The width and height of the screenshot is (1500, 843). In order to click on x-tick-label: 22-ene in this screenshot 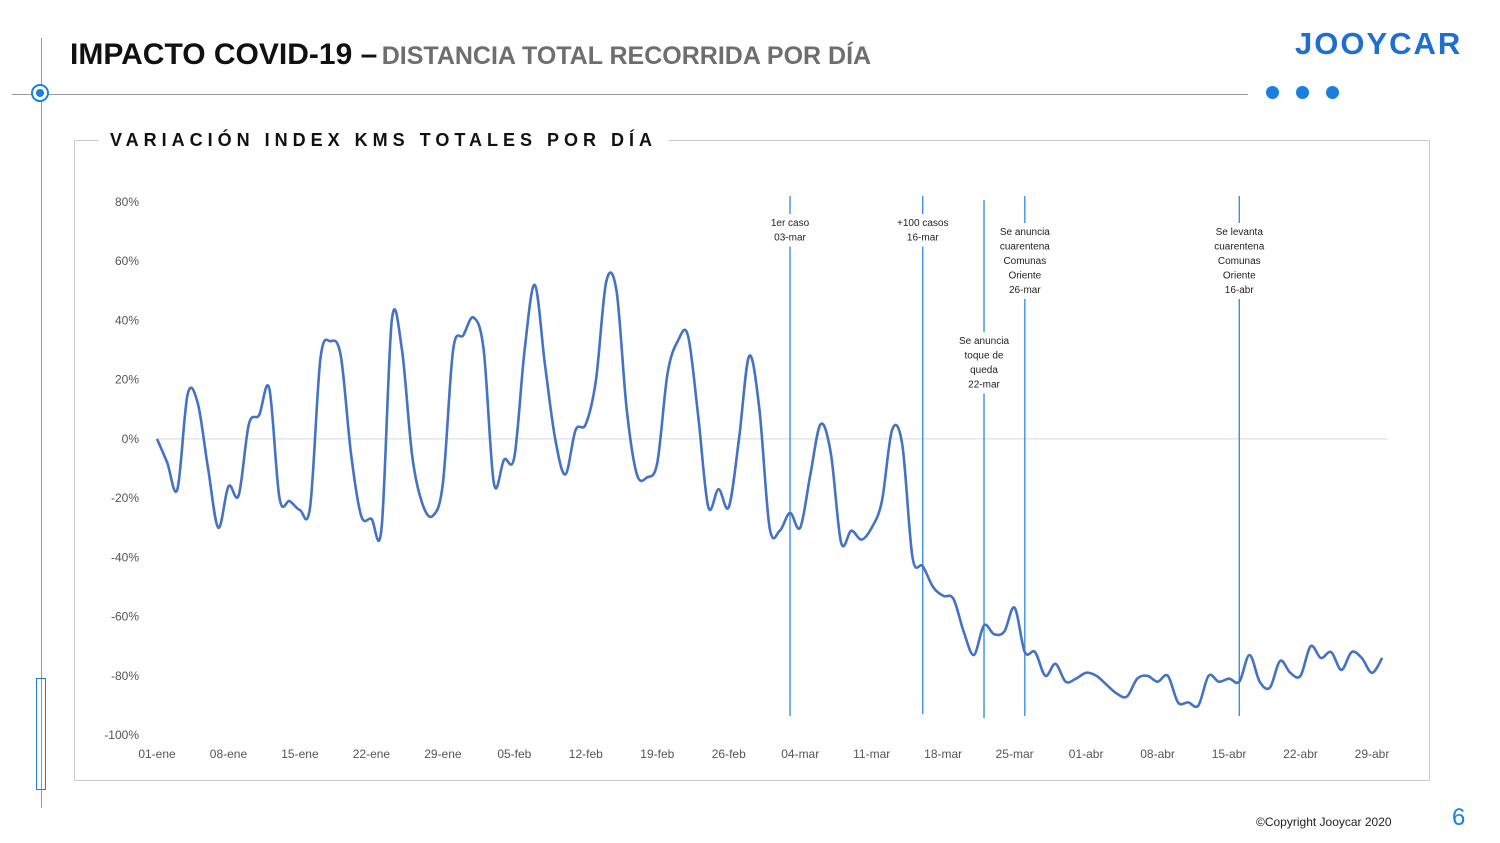, I will do `click(372, 754)`.